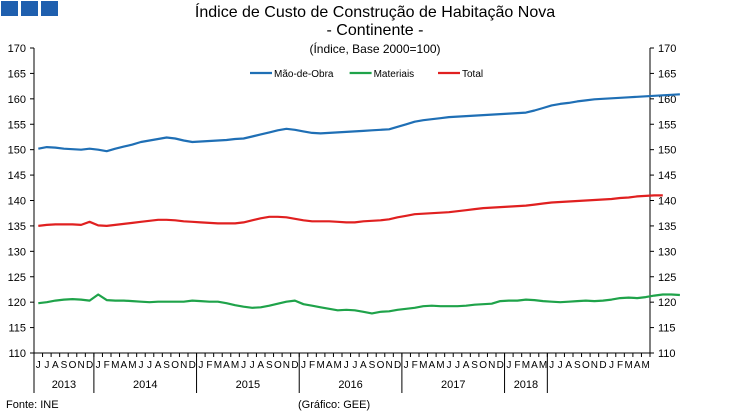 The height and width of the screenshot is (416, 750). I want to click on y-tick-label-right: 145, so click(667, 176).